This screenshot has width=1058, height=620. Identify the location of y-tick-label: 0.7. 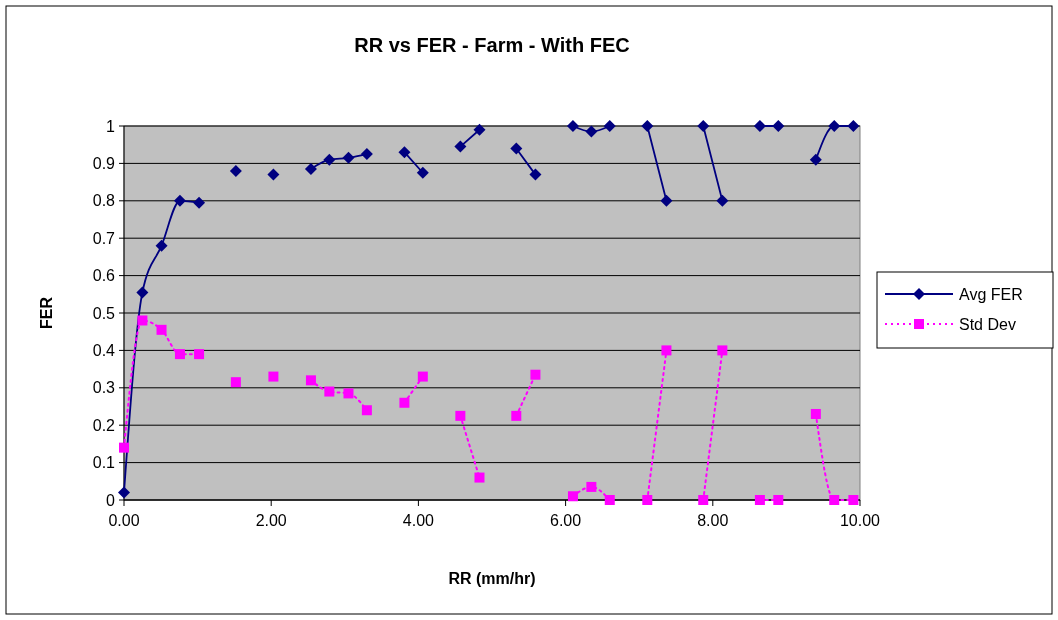
(104, 238).